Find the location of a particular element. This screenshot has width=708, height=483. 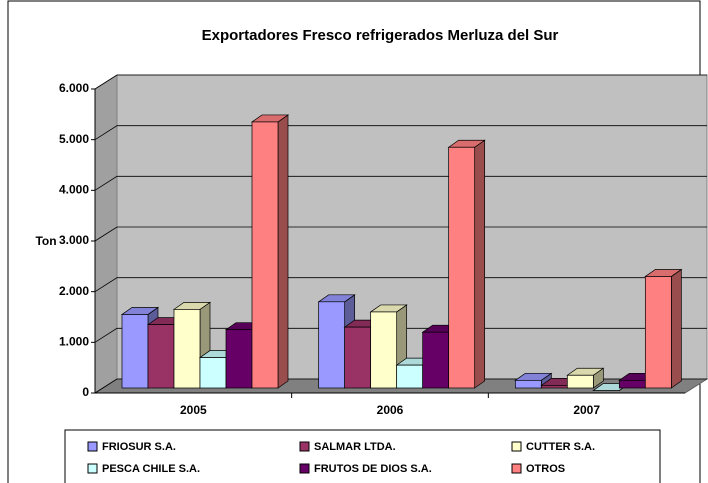

legend-box is located at coordinates (362, 456).